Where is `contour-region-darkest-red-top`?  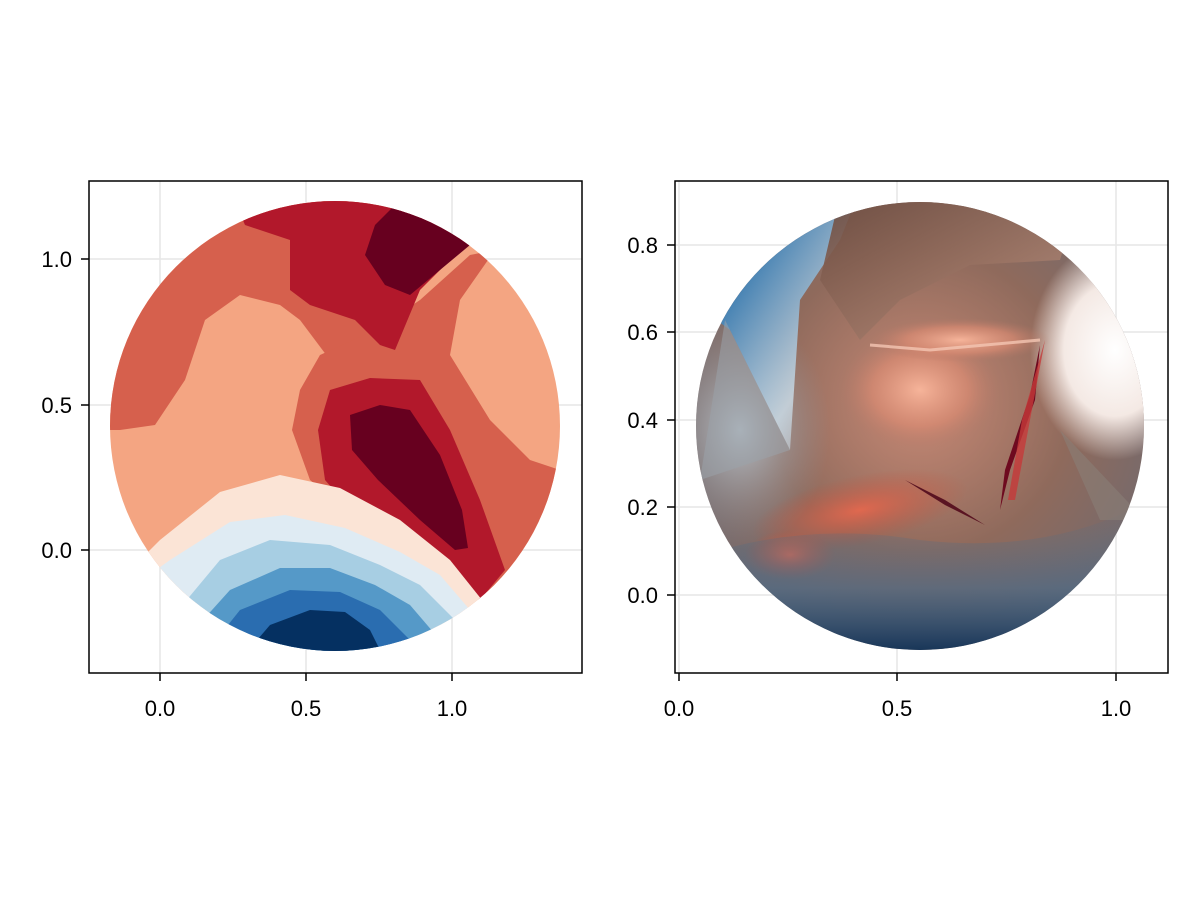 contour-region-darkest-red-top is located at coordinates (417, 248).